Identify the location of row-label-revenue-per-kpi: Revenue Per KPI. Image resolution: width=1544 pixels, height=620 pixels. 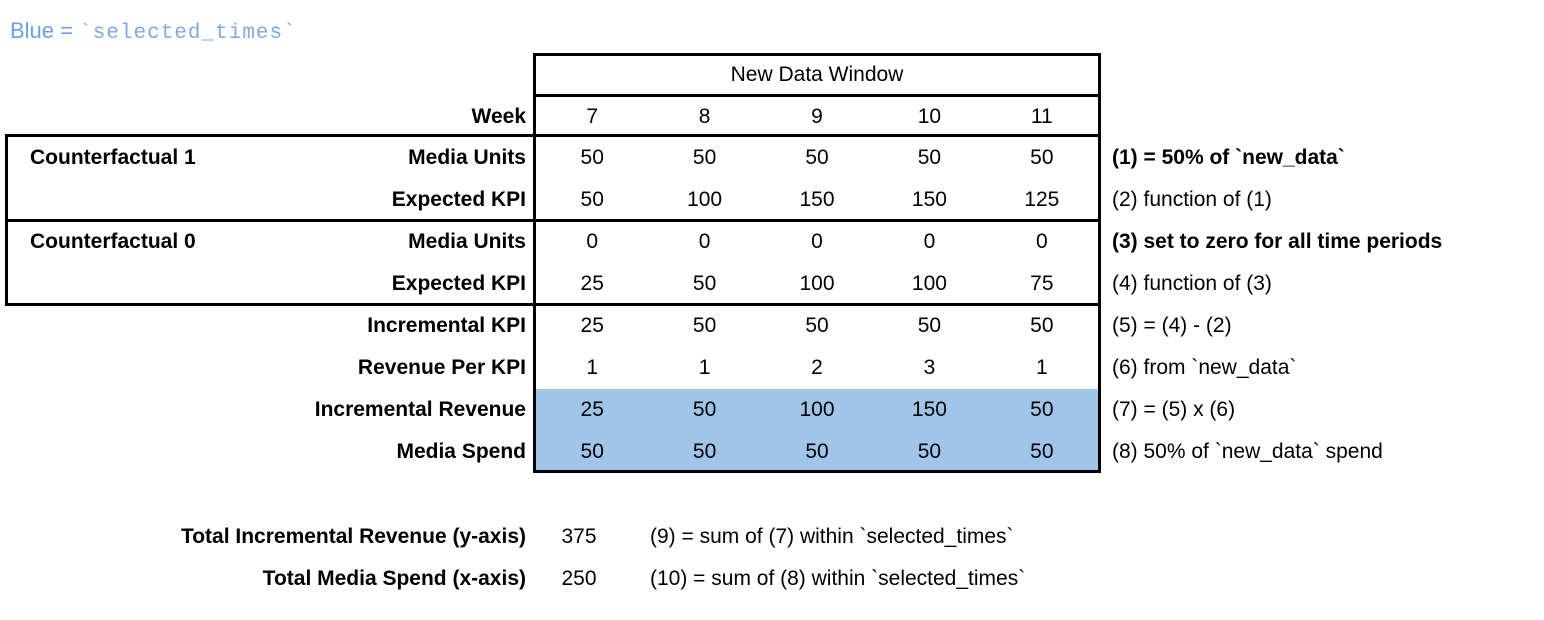
(441, 367).